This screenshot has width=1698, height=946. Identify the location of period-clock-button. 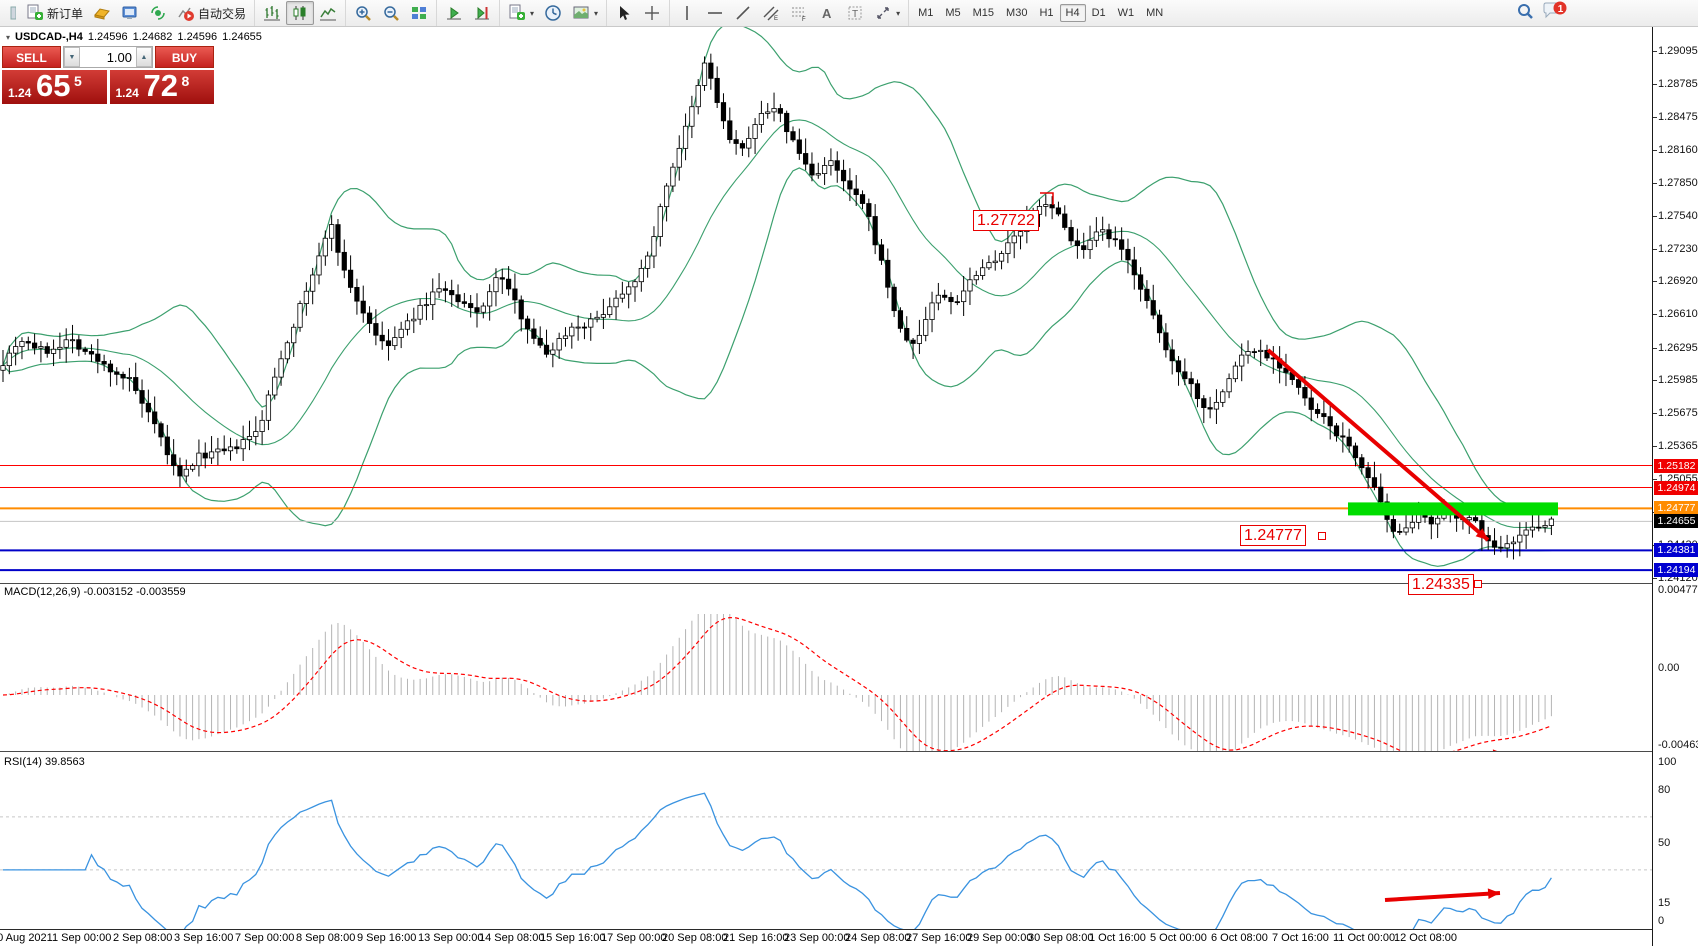
(553, 13).